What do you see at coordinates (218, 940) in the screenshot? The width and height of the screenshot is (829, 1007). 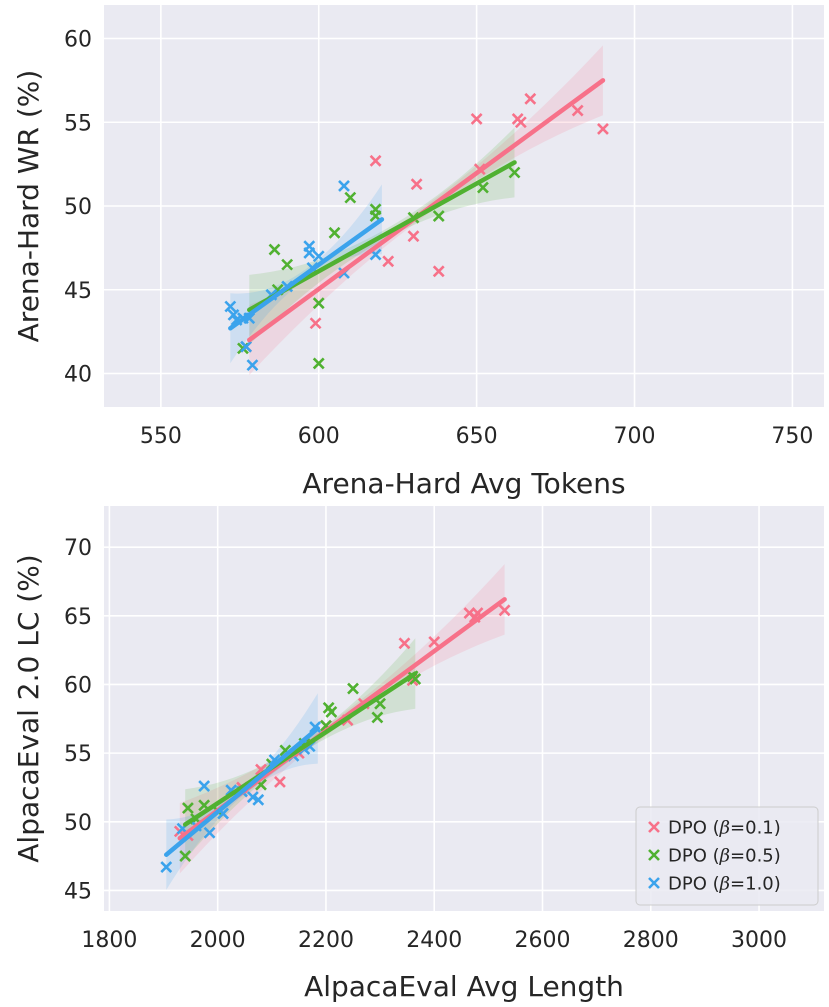 I see `x-tick-label: 2000` at bounding box center [218, 940].